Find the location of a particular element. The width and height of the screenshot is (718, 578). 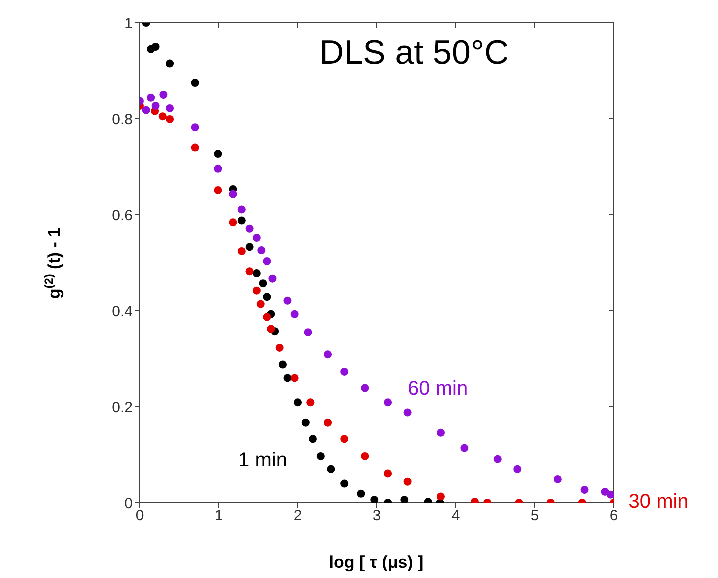

x-tick-label: 0 is located at coordinates (140, 516).